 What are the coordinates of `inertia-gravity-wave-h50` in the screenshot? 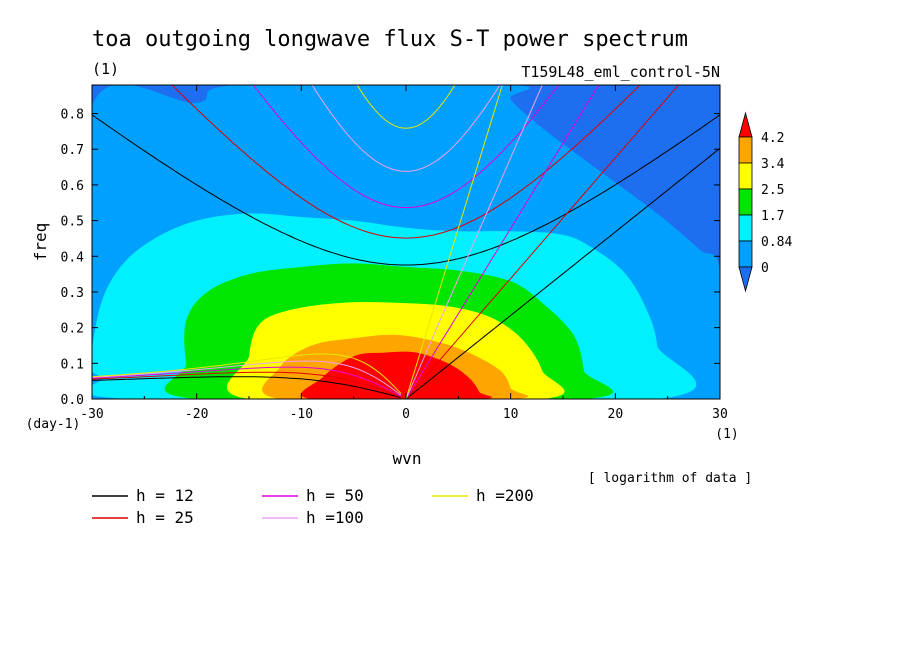 It's located at (406, 147).